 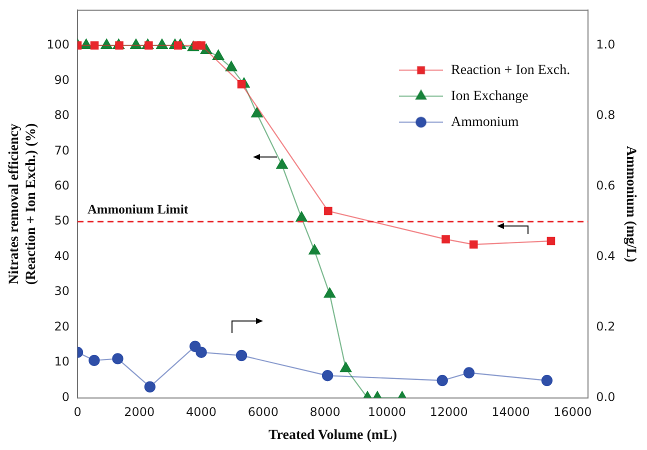 What do you see at coordinates (449, 412) in the screenshot?
I see `x-tick-label: 12000` at bounding box center [449, 412].